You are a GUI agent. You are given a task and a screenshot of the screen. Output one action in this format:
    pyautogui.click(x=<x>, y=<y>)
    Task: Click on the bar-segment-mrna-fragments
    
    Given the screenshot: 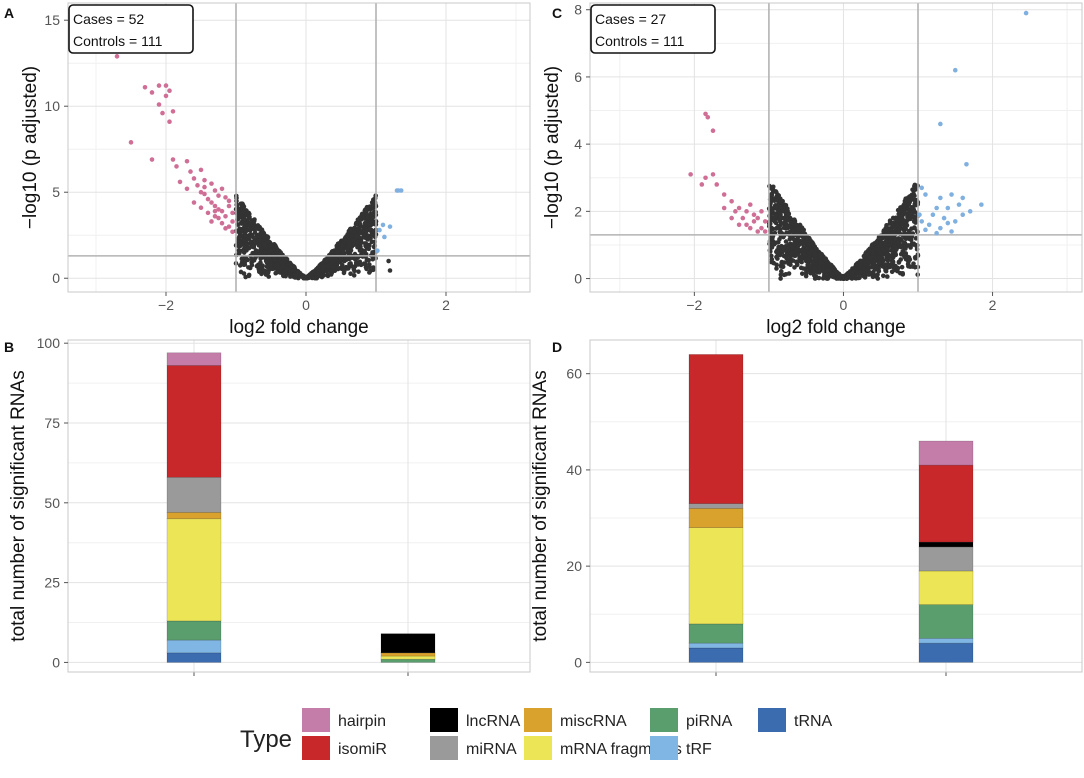 What is the action you would take?
    pyautogui.click(x=716, y=576)
    